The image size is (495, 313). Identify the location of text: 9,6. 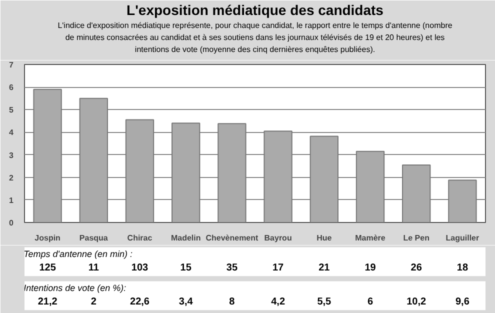
(463, 302).